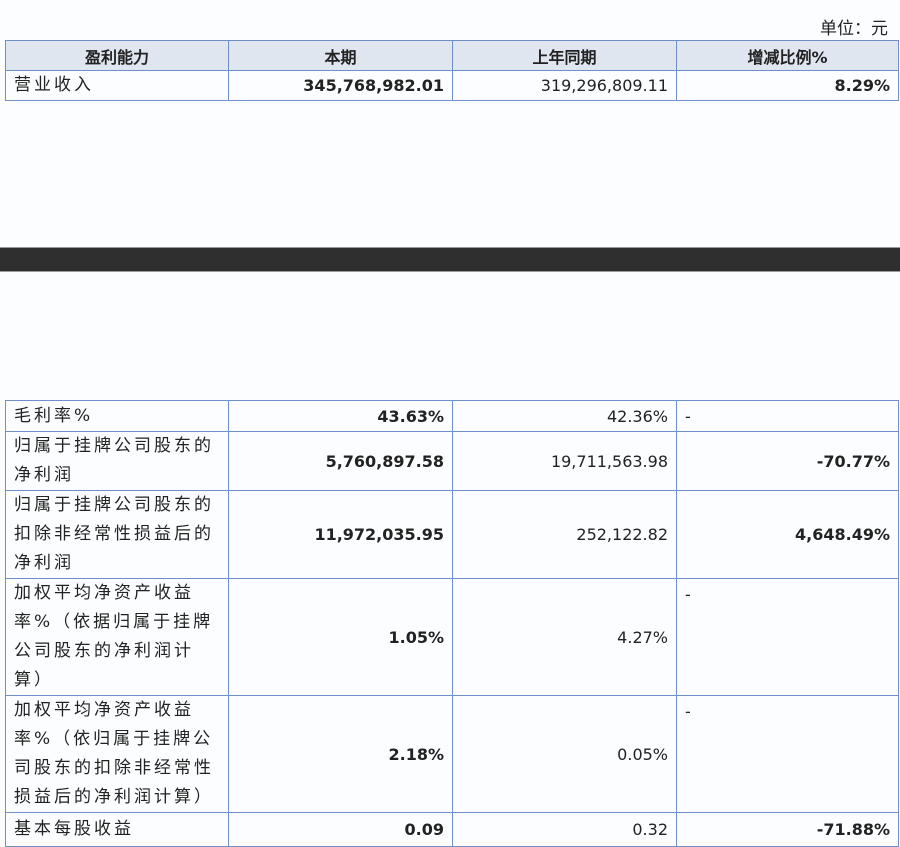 The image size is (900, 847). What do you see at coordinates (564, 461) in the screenshot?
I see `previous-value: 19,711,563.98` at bounding box center [564, 461].